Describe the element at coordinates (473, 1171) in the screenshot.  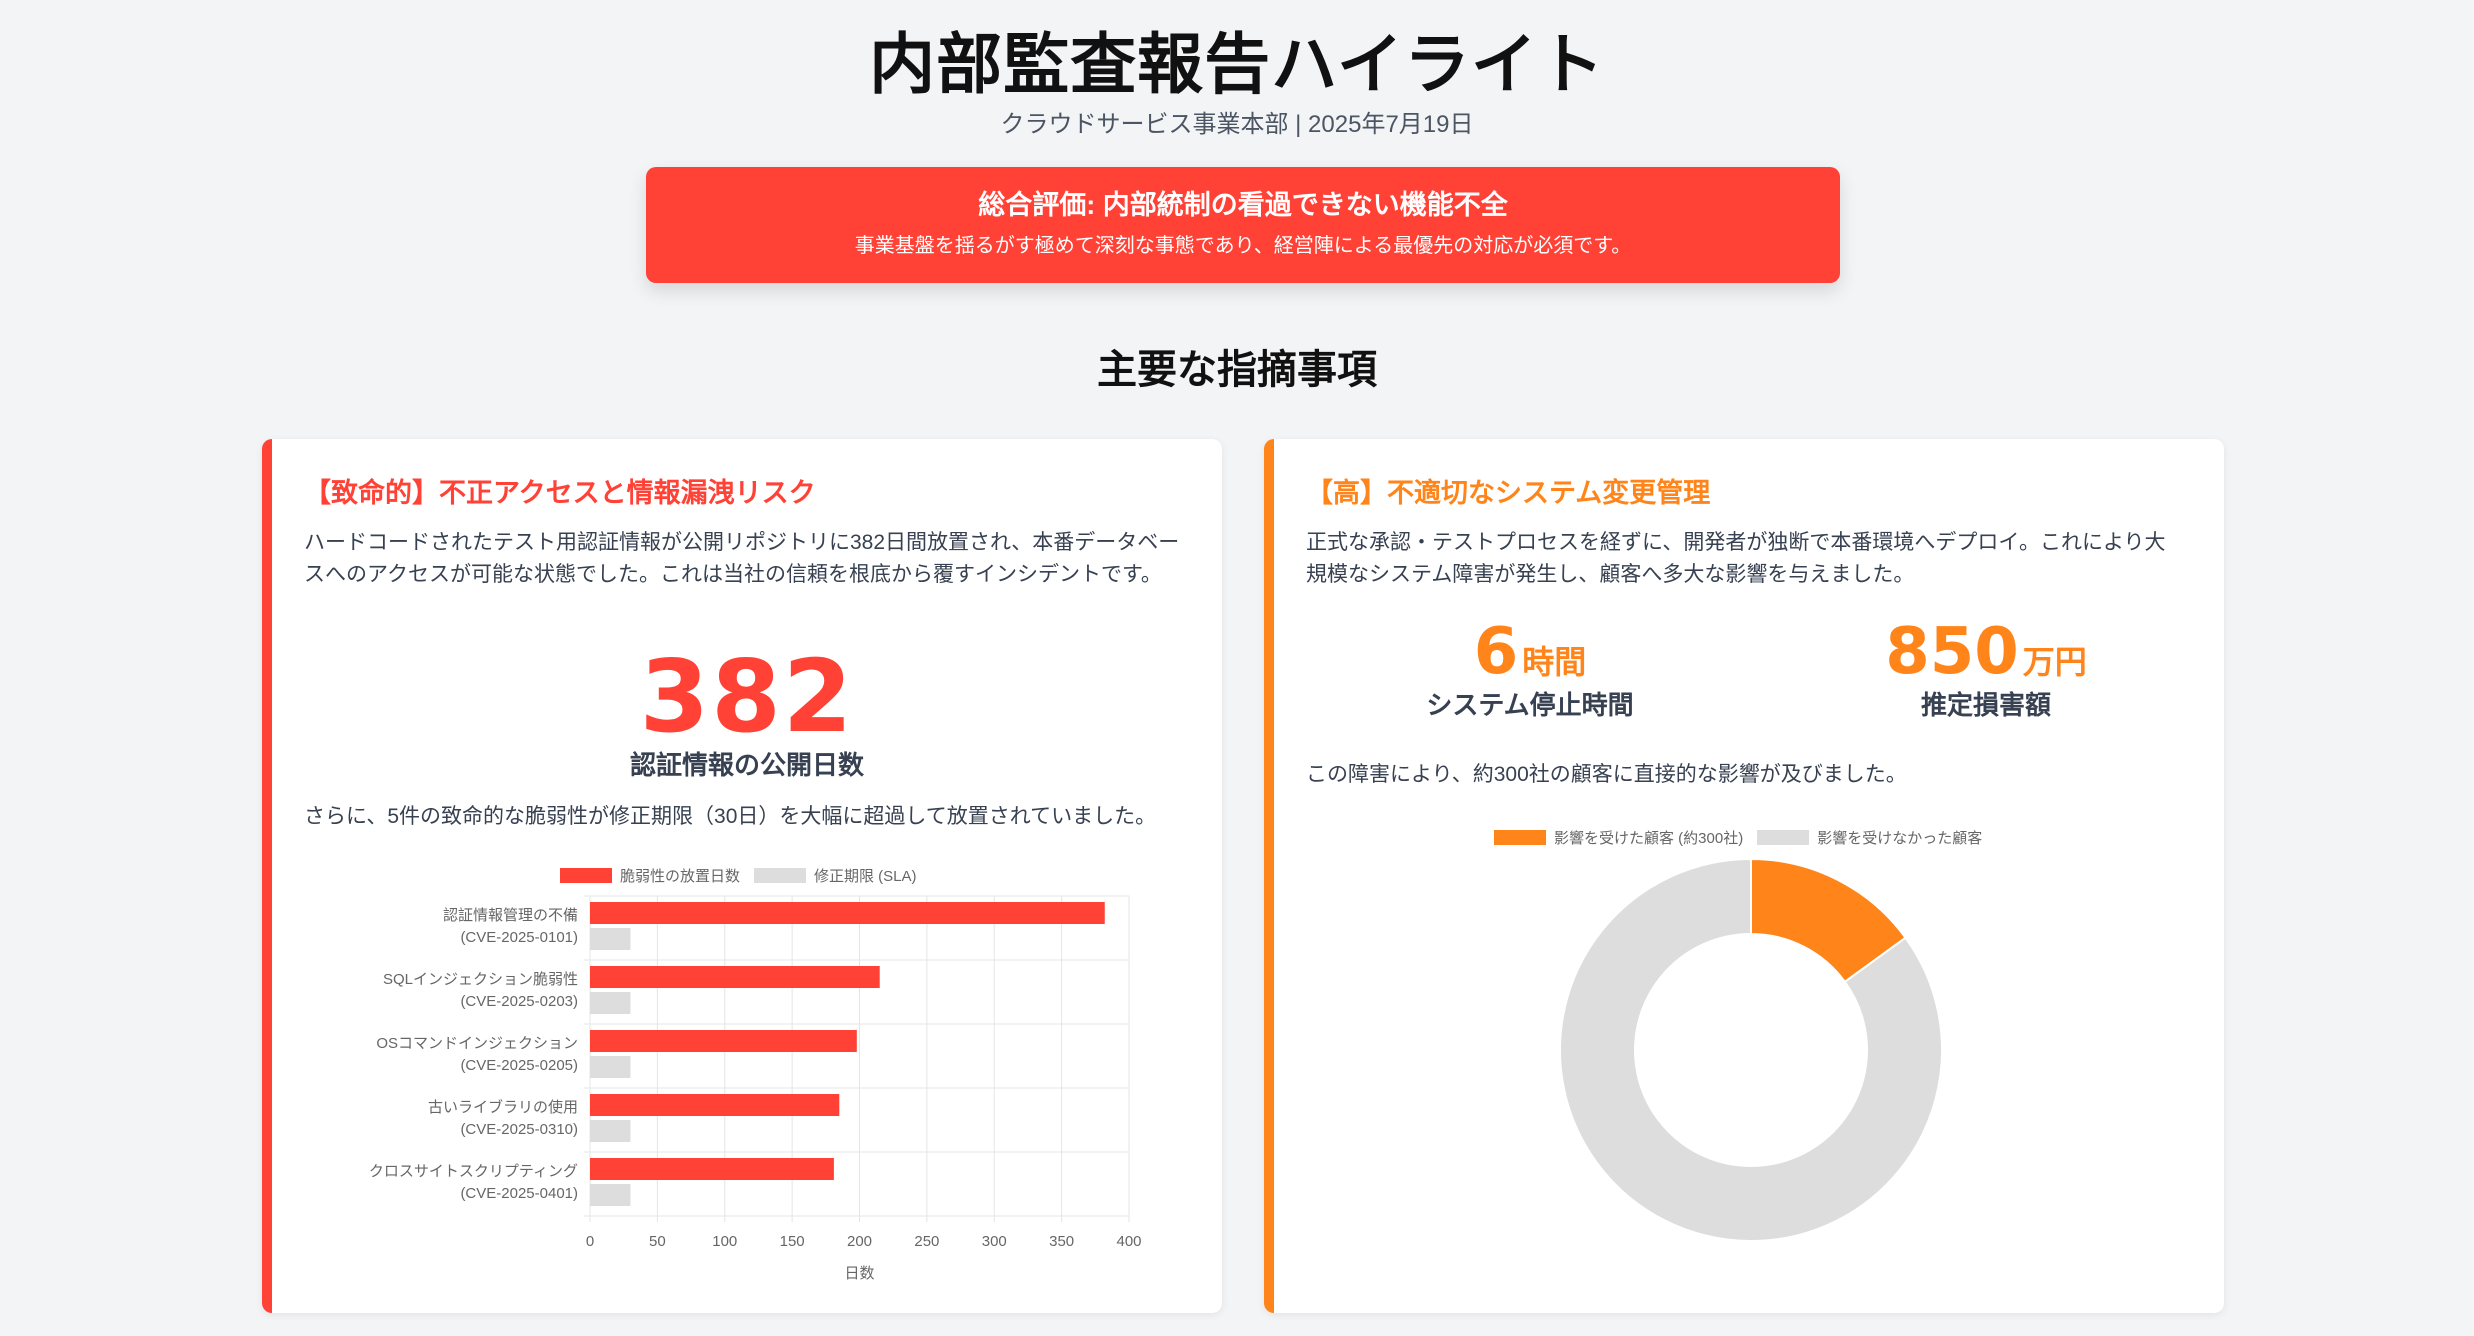
I see `svg-text: クロスサイトスクリプティング` at that location.